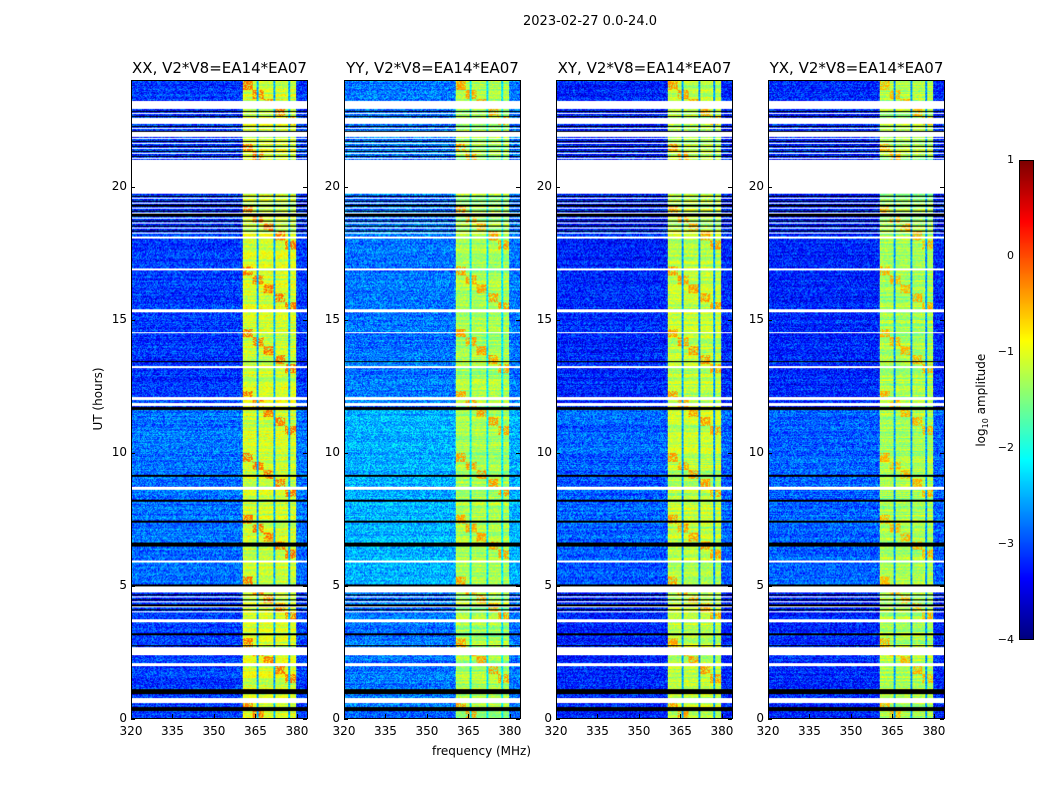 The image size is (1050, 800). What do you see at coordinates (590, 21) in the screenshot?
I see `suptitle: 2023-02-27 0.0-24.0` at bounding box center [590, 21].